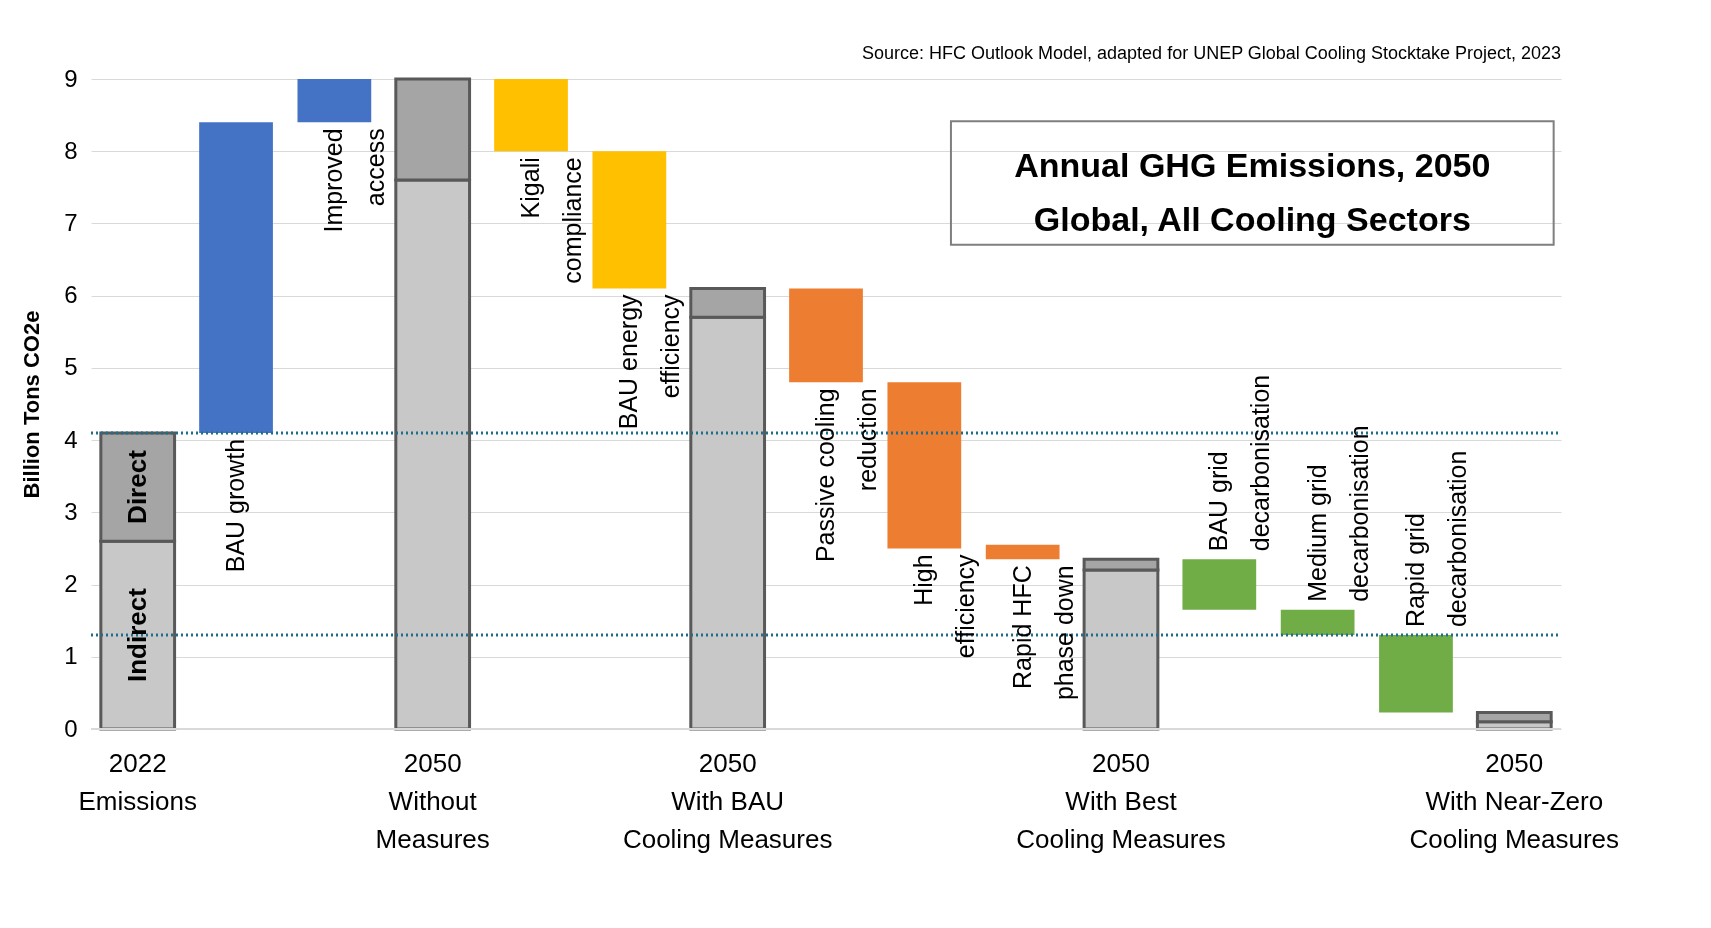 The width and height of the screenshot is (1711, 928). What do you see at coordinates (136, 486) in the screenshot?
I see `series-label: Direct` at bounding box center [136, 486].